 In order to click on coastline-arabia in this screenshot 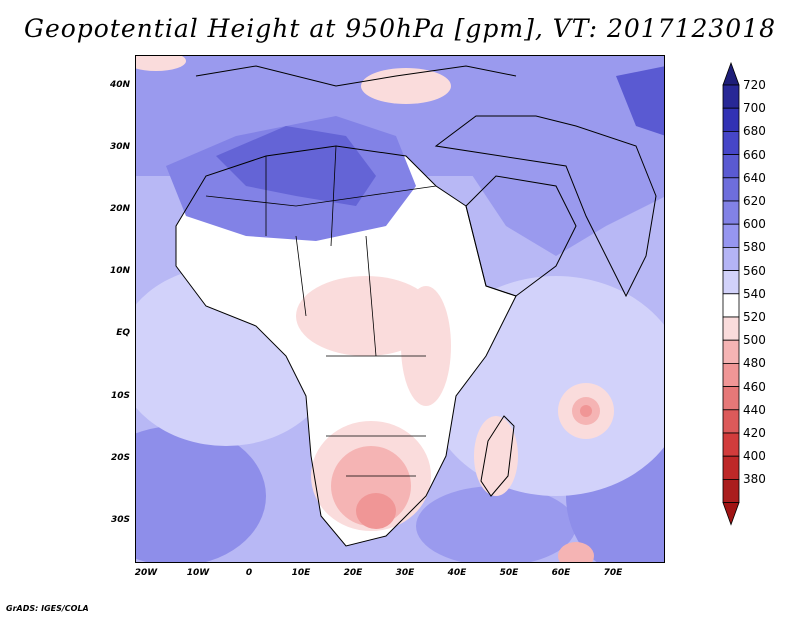, I will do `click(521, 236)`.